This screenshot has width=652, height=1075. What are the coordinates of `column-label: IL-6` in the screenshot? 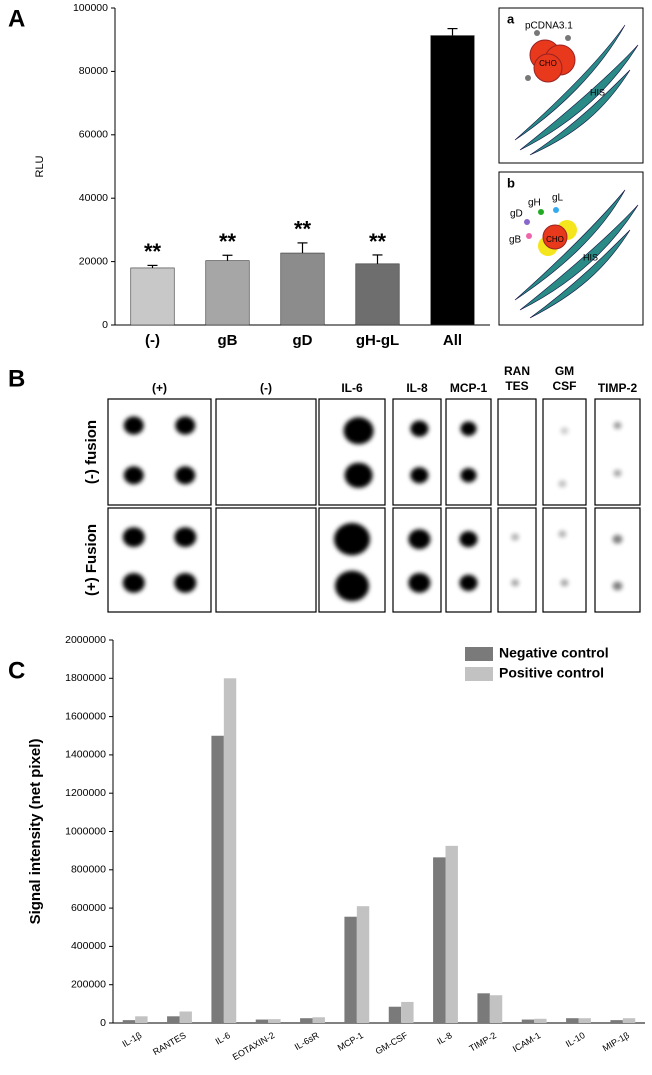 It's located at (352, 388).